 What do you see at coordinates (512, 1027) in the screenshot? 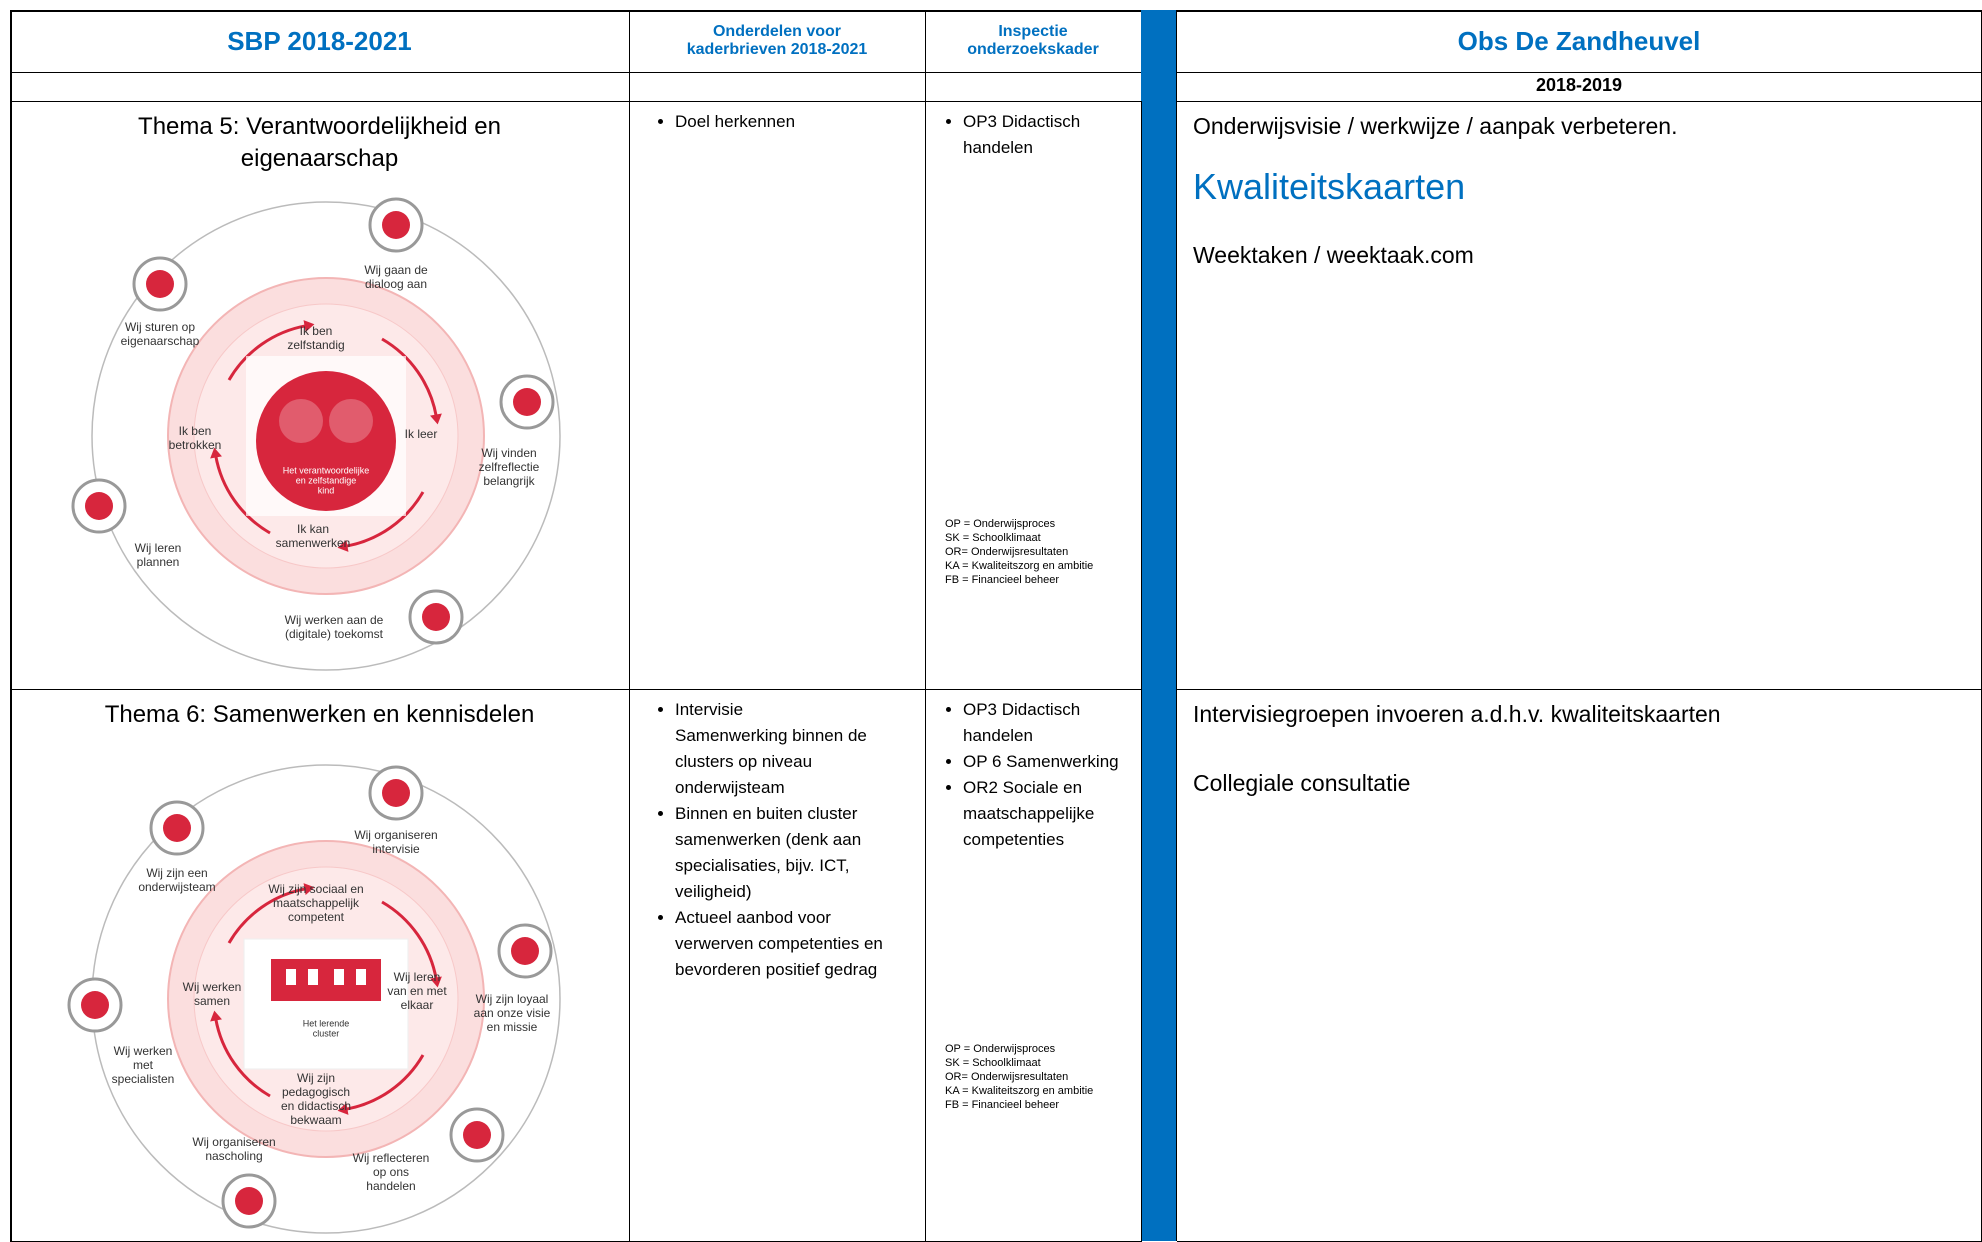
I see `outer-label: en missie` at bounding box center [512, 1027].